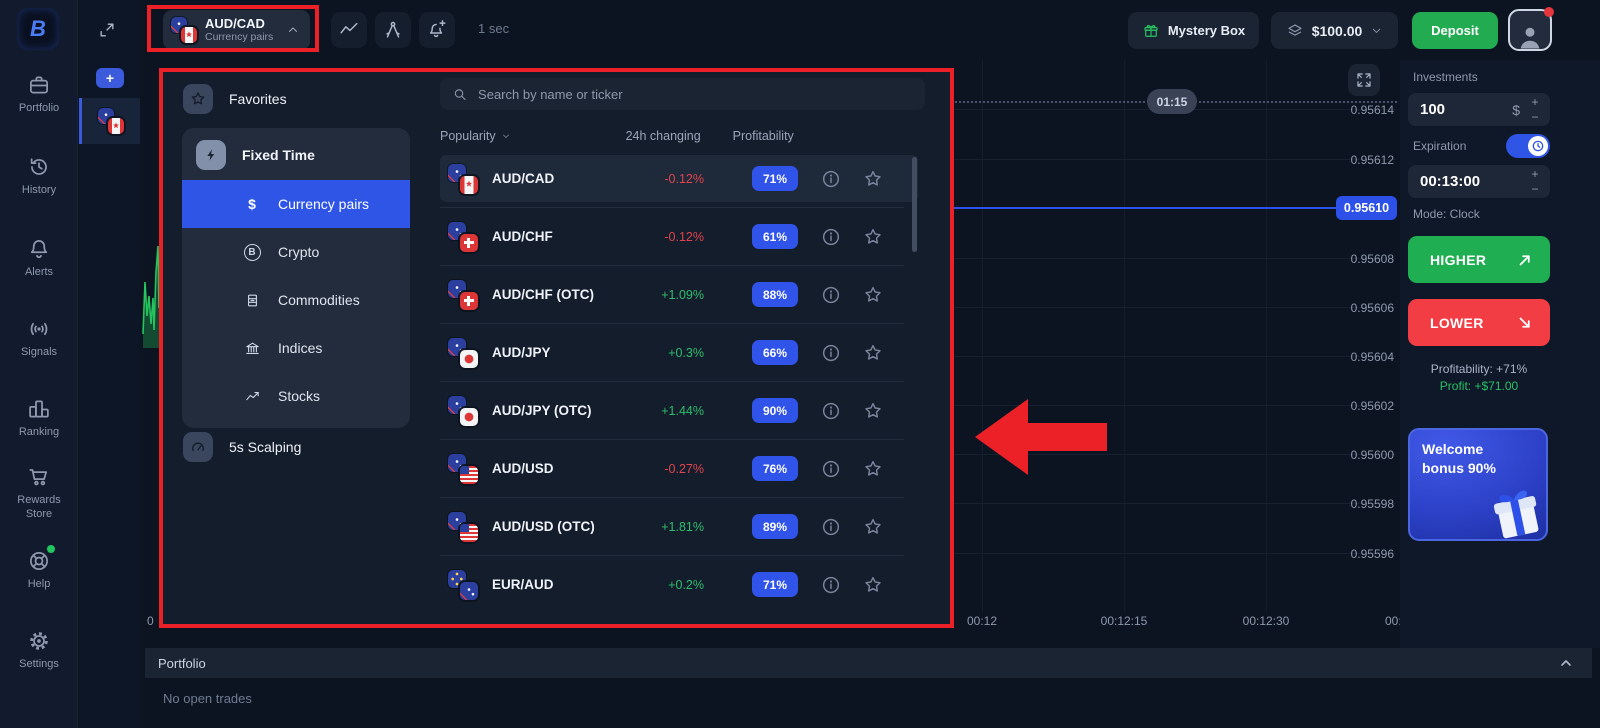 This screenshot has height=728, width=1600. What do you see at coordinates (242, 447) in the screenshot?
I see `scalping-item: 5s Scalping` at bounding box center [242, 447].